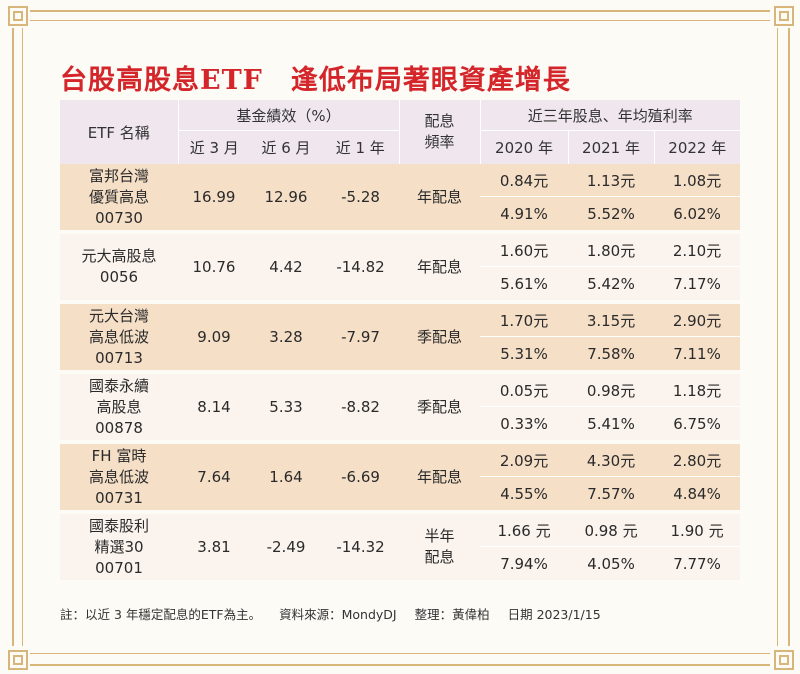  Describe the element at coordinates (611, 320) in the screenshot. I see `dividend-cell: 3.15元` at that location.